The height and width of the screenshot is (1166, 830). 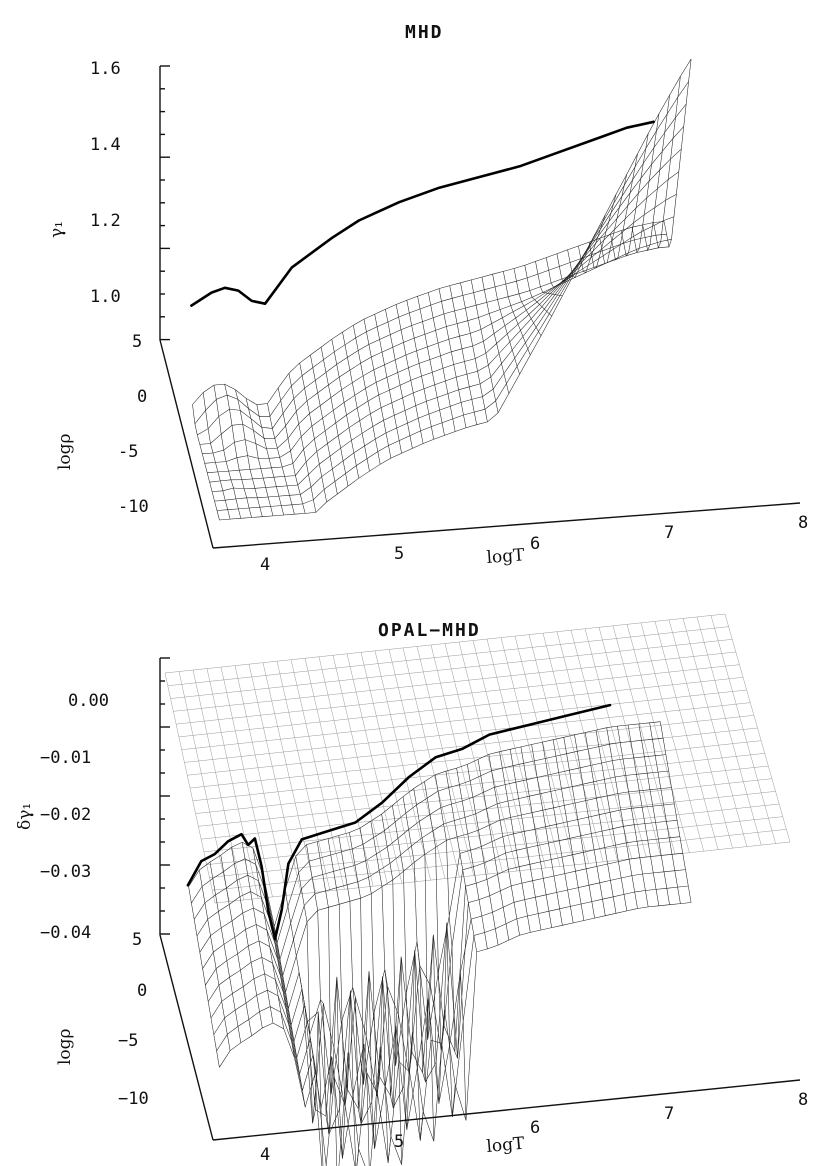 I want to click on data-line-opal-mhd, so click(x=399, y=822).